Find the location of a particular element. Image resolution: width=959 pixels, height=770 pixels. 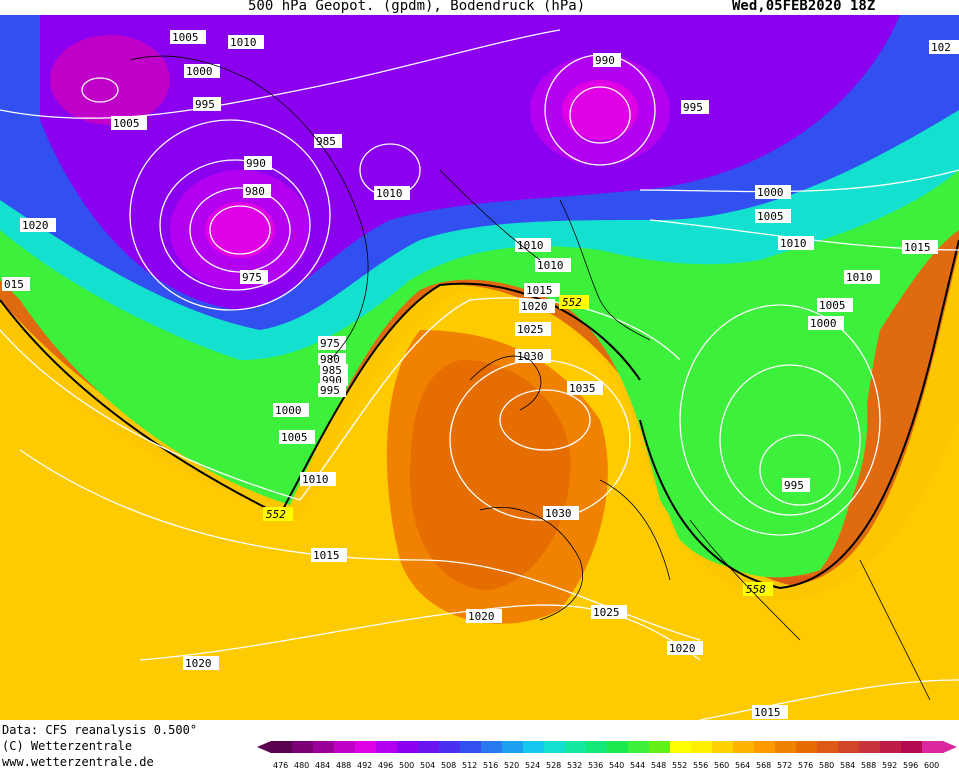

credit-copyright: (C) Wetterzentrale is located at coordinates (67, 746).